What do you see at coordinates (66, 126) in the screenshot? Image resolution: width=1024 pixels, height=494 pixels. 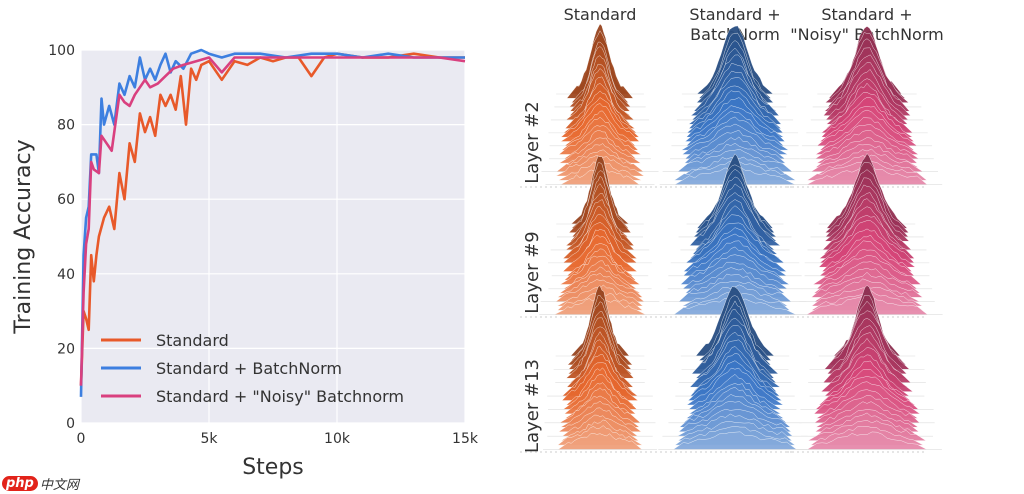 I see `y-tick-label: 80` at bounding box center [66, 126].